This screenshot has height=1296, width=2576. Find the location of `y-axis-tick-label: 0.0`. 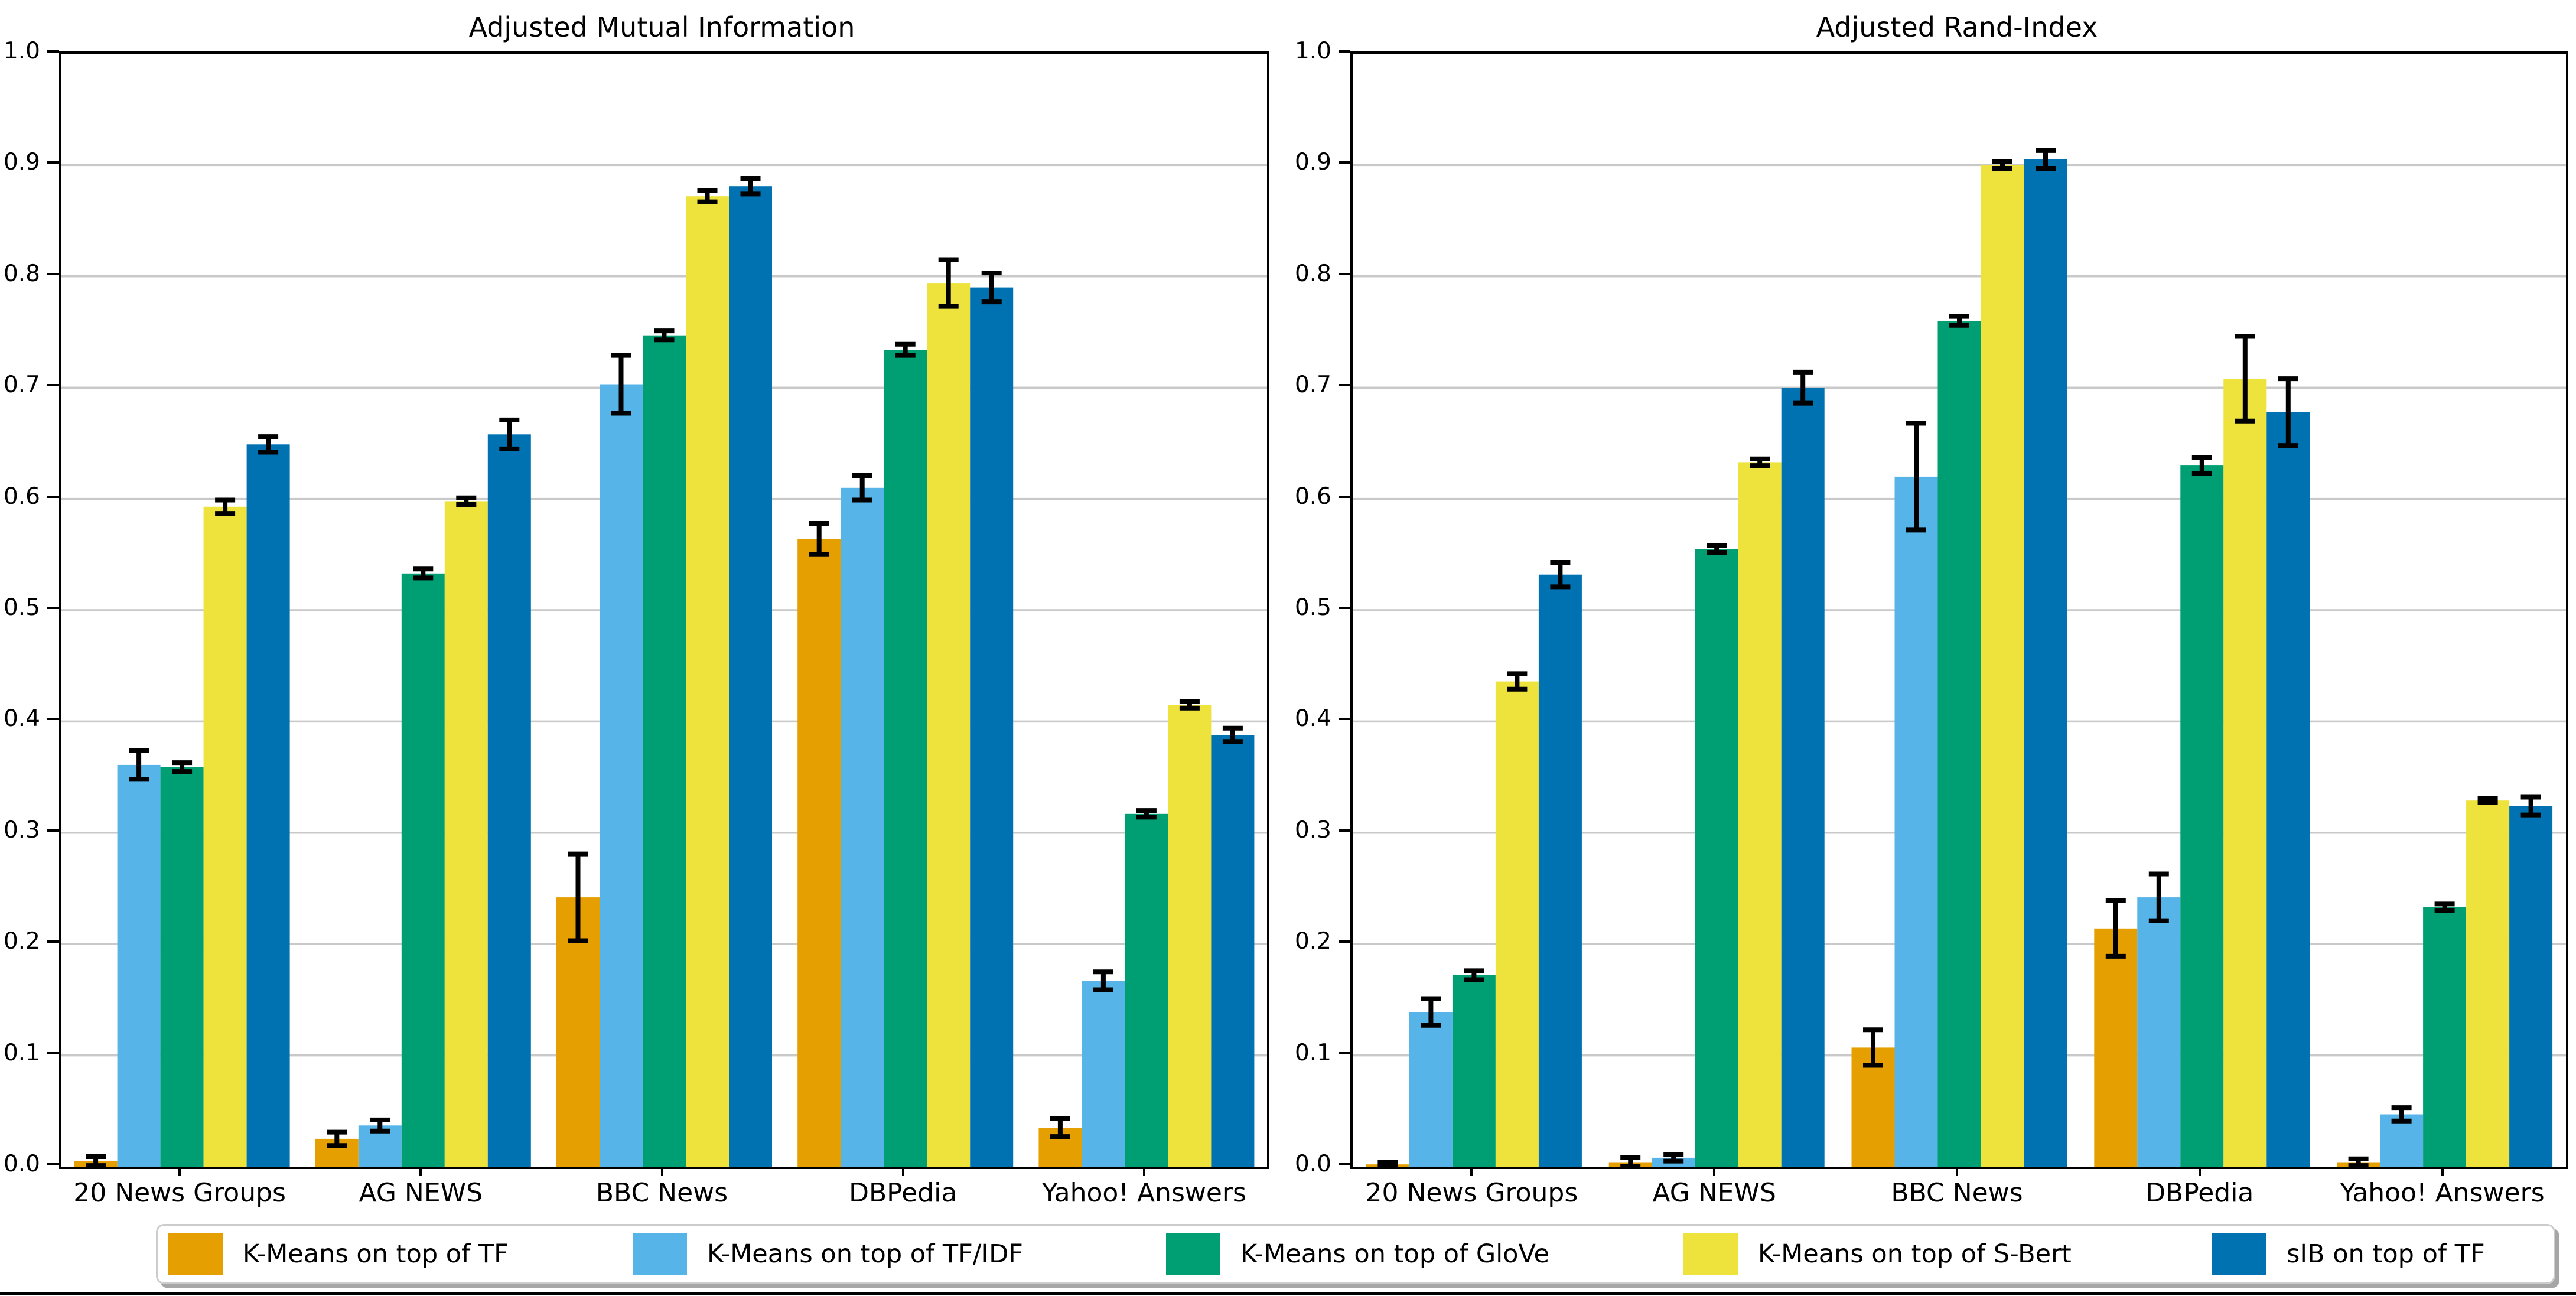

y-axis-tick-label: 0.0 is located at coordinates (1312, 1164).